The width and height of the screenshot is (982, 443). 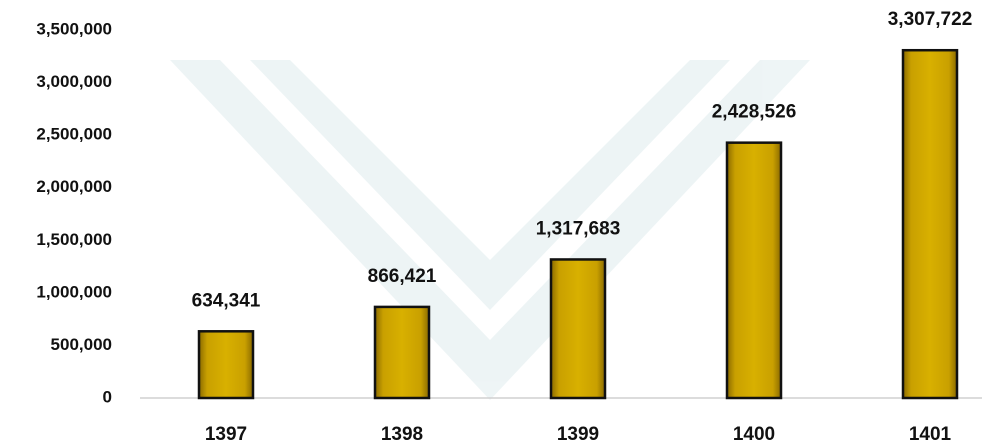 What do you see at coordinates (578, 228) in the screenshot?
I see `value-label: 1,317,683` at bounding box center [578, 228].